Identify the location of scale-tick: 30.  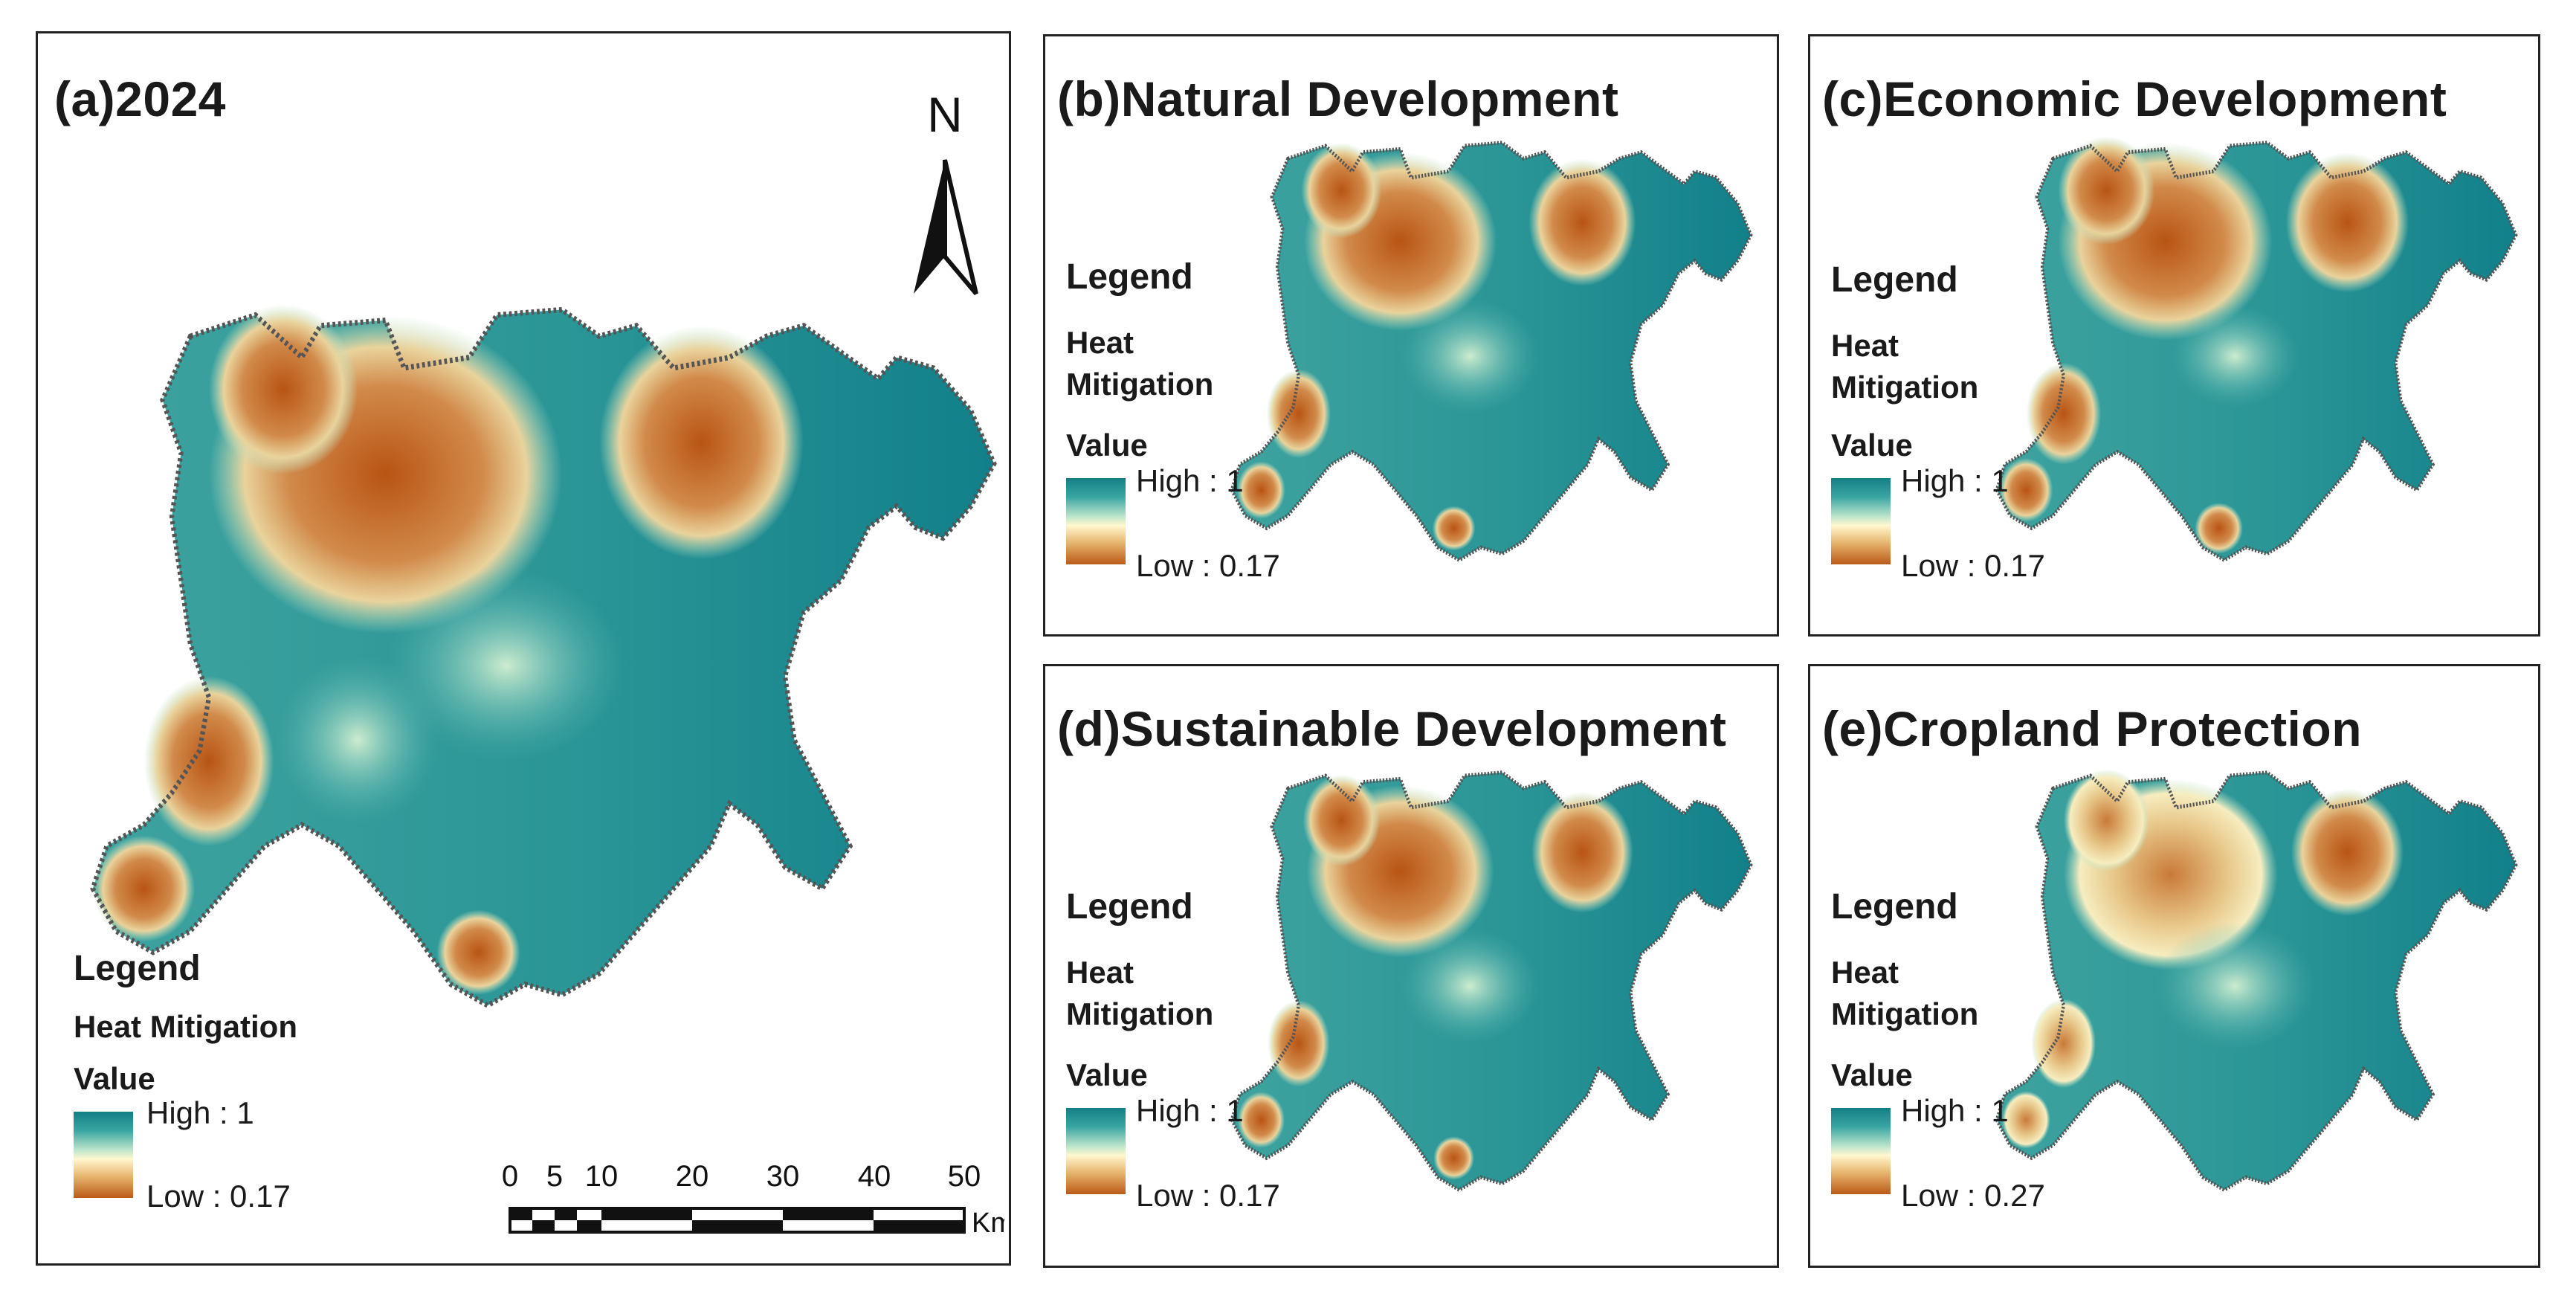
(783, 1176).